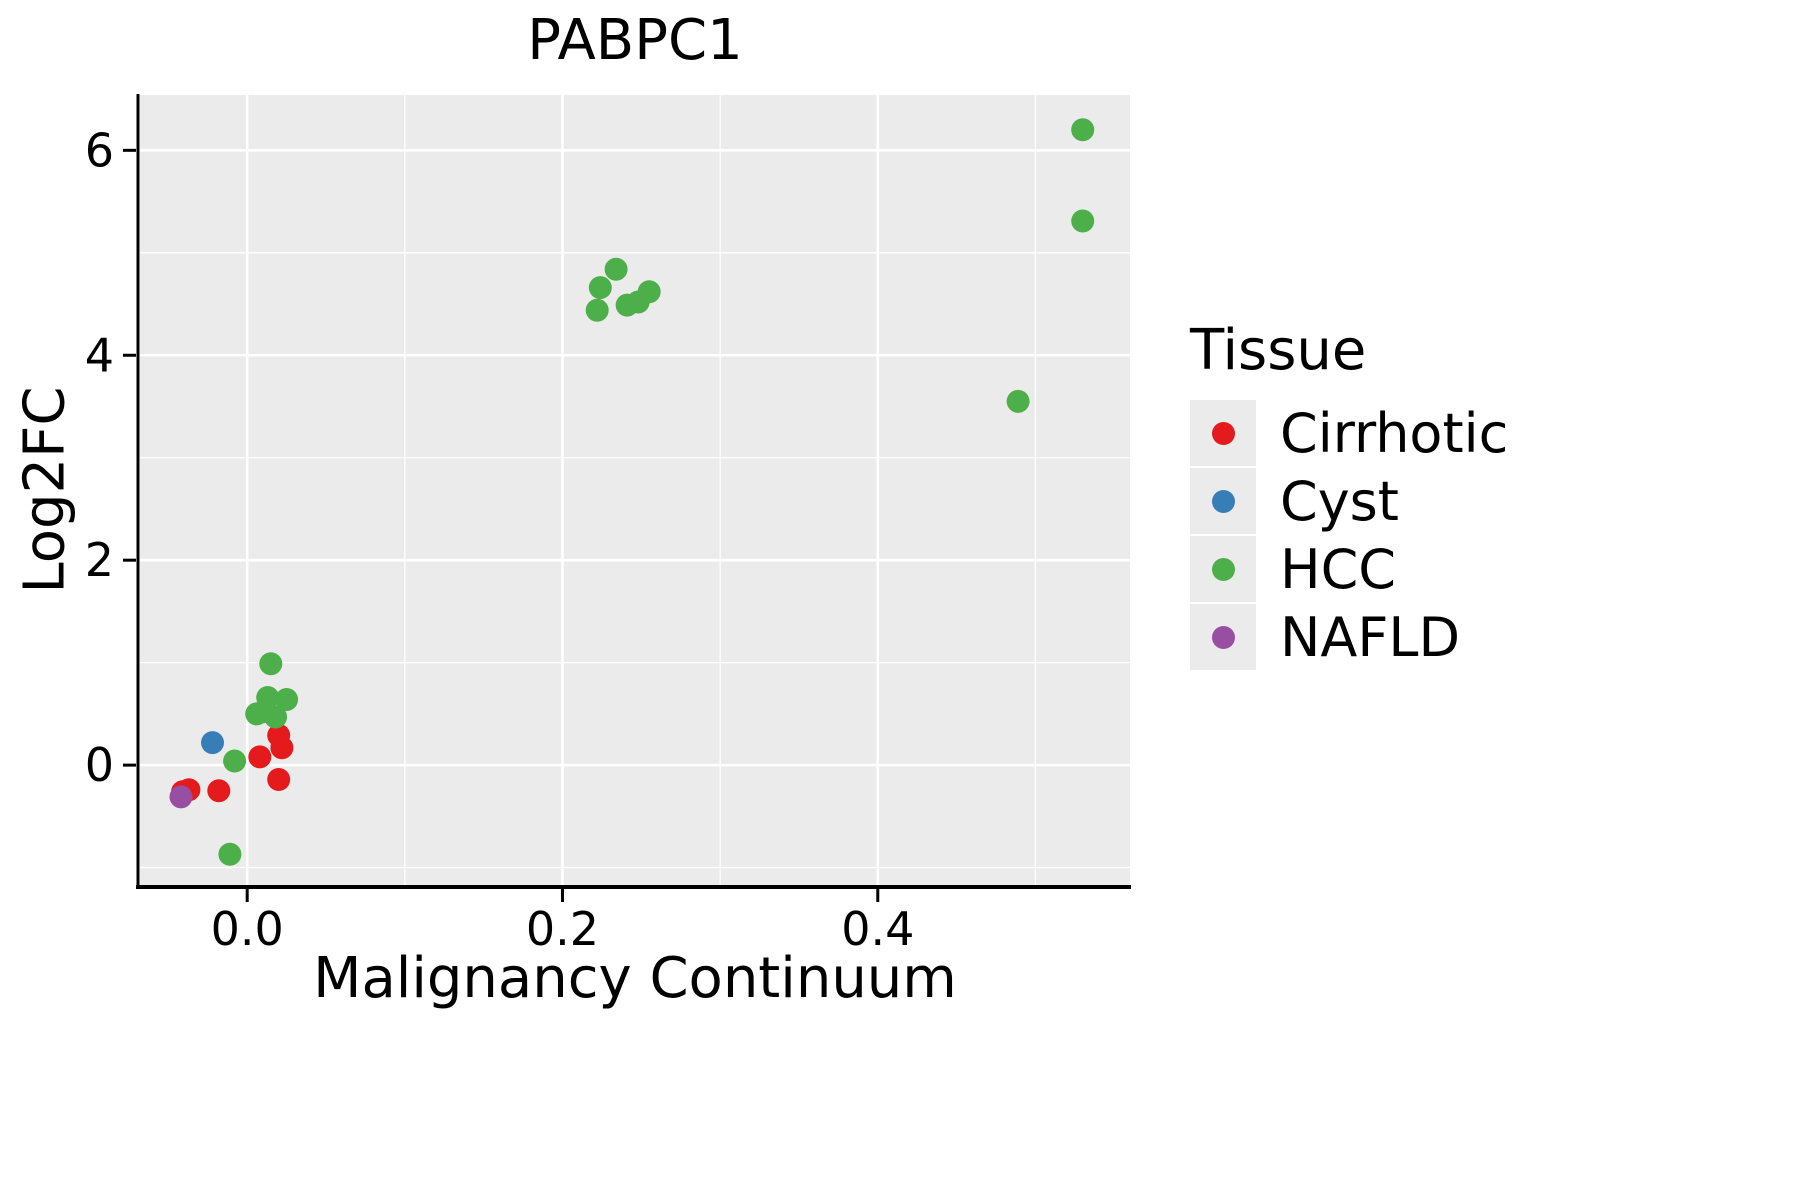 The width and height of the screenshot is (1800, 1200). I want to click on legend-entries: Cirrhotic Cyst HCC NAFLD, so click(1349, 535).